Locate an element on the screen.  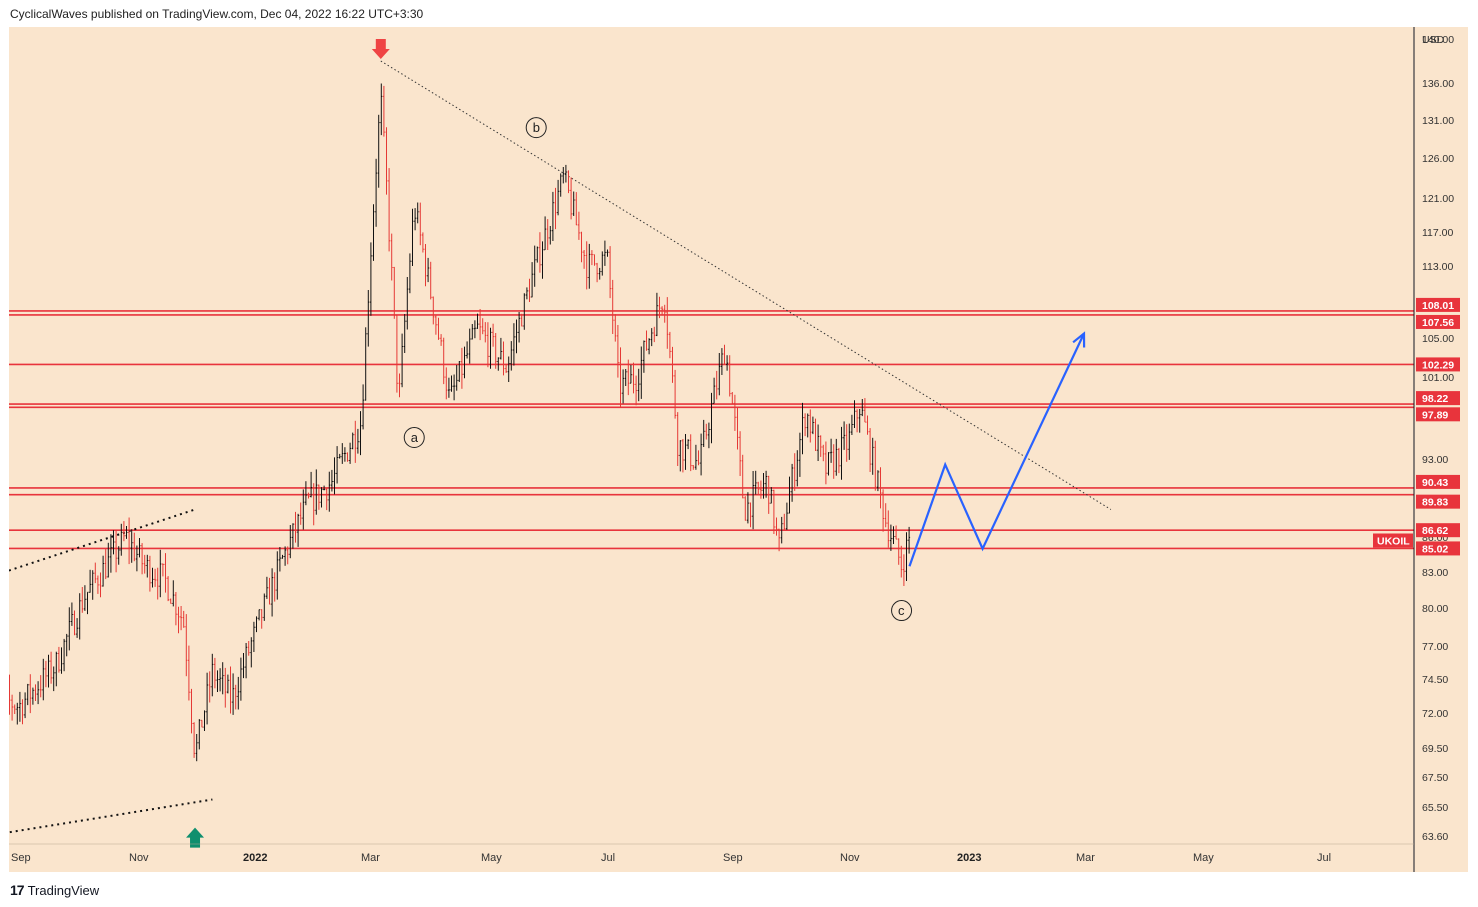
level-badge-text: 98.22 is located at coordinates (1435, 399).